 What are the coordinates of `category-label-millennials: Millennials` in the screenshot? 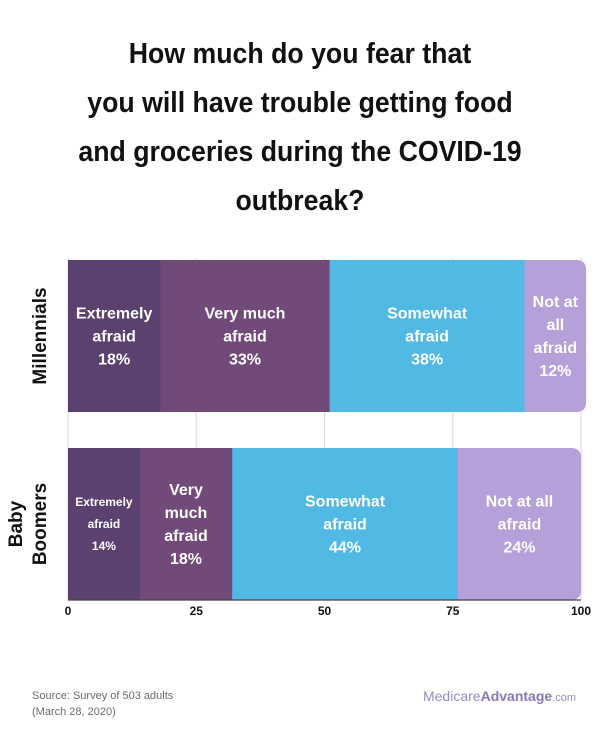 It's located at (40, 335).